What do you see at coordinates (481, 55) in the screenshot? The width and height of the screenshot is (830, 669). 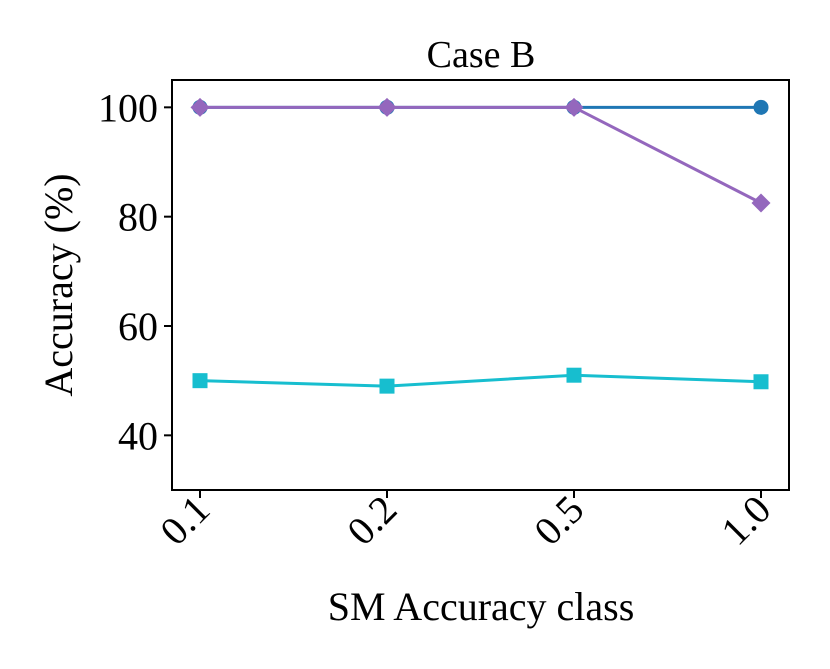 I see `chart-title: Case B` at bounding box center [481, 55].